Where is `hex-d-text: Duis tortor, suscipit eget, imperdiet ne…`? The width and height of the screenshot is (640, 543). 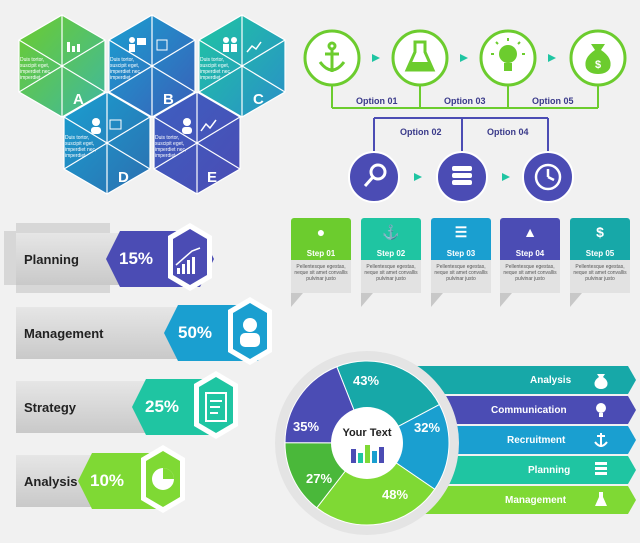 hex-d-text: Duis tortor, suscipit eget, imperdiet ne… is located at coordinates (81, 147).